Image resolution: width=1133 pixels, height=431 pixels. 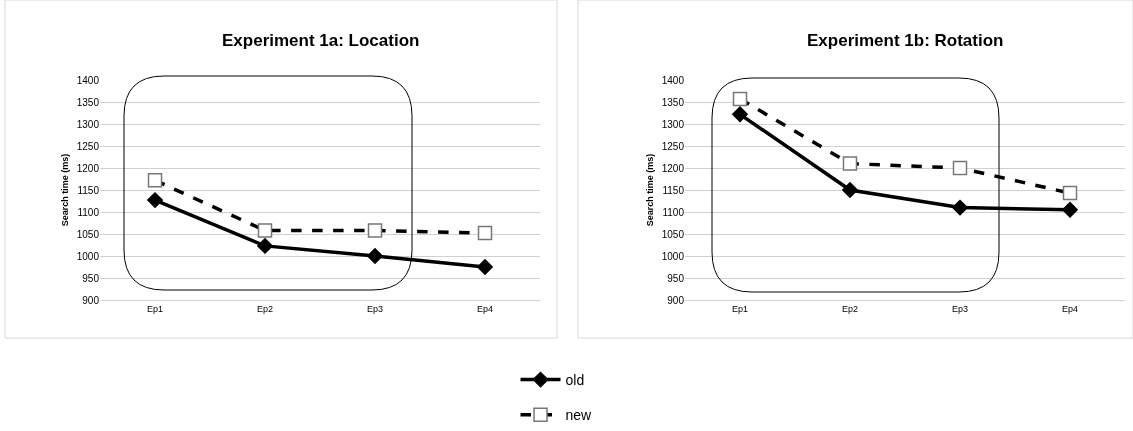 What do you see at coordinates (575, 380) in the screenshot?
I see `legend-label: old` at bounding box center [575, 380].